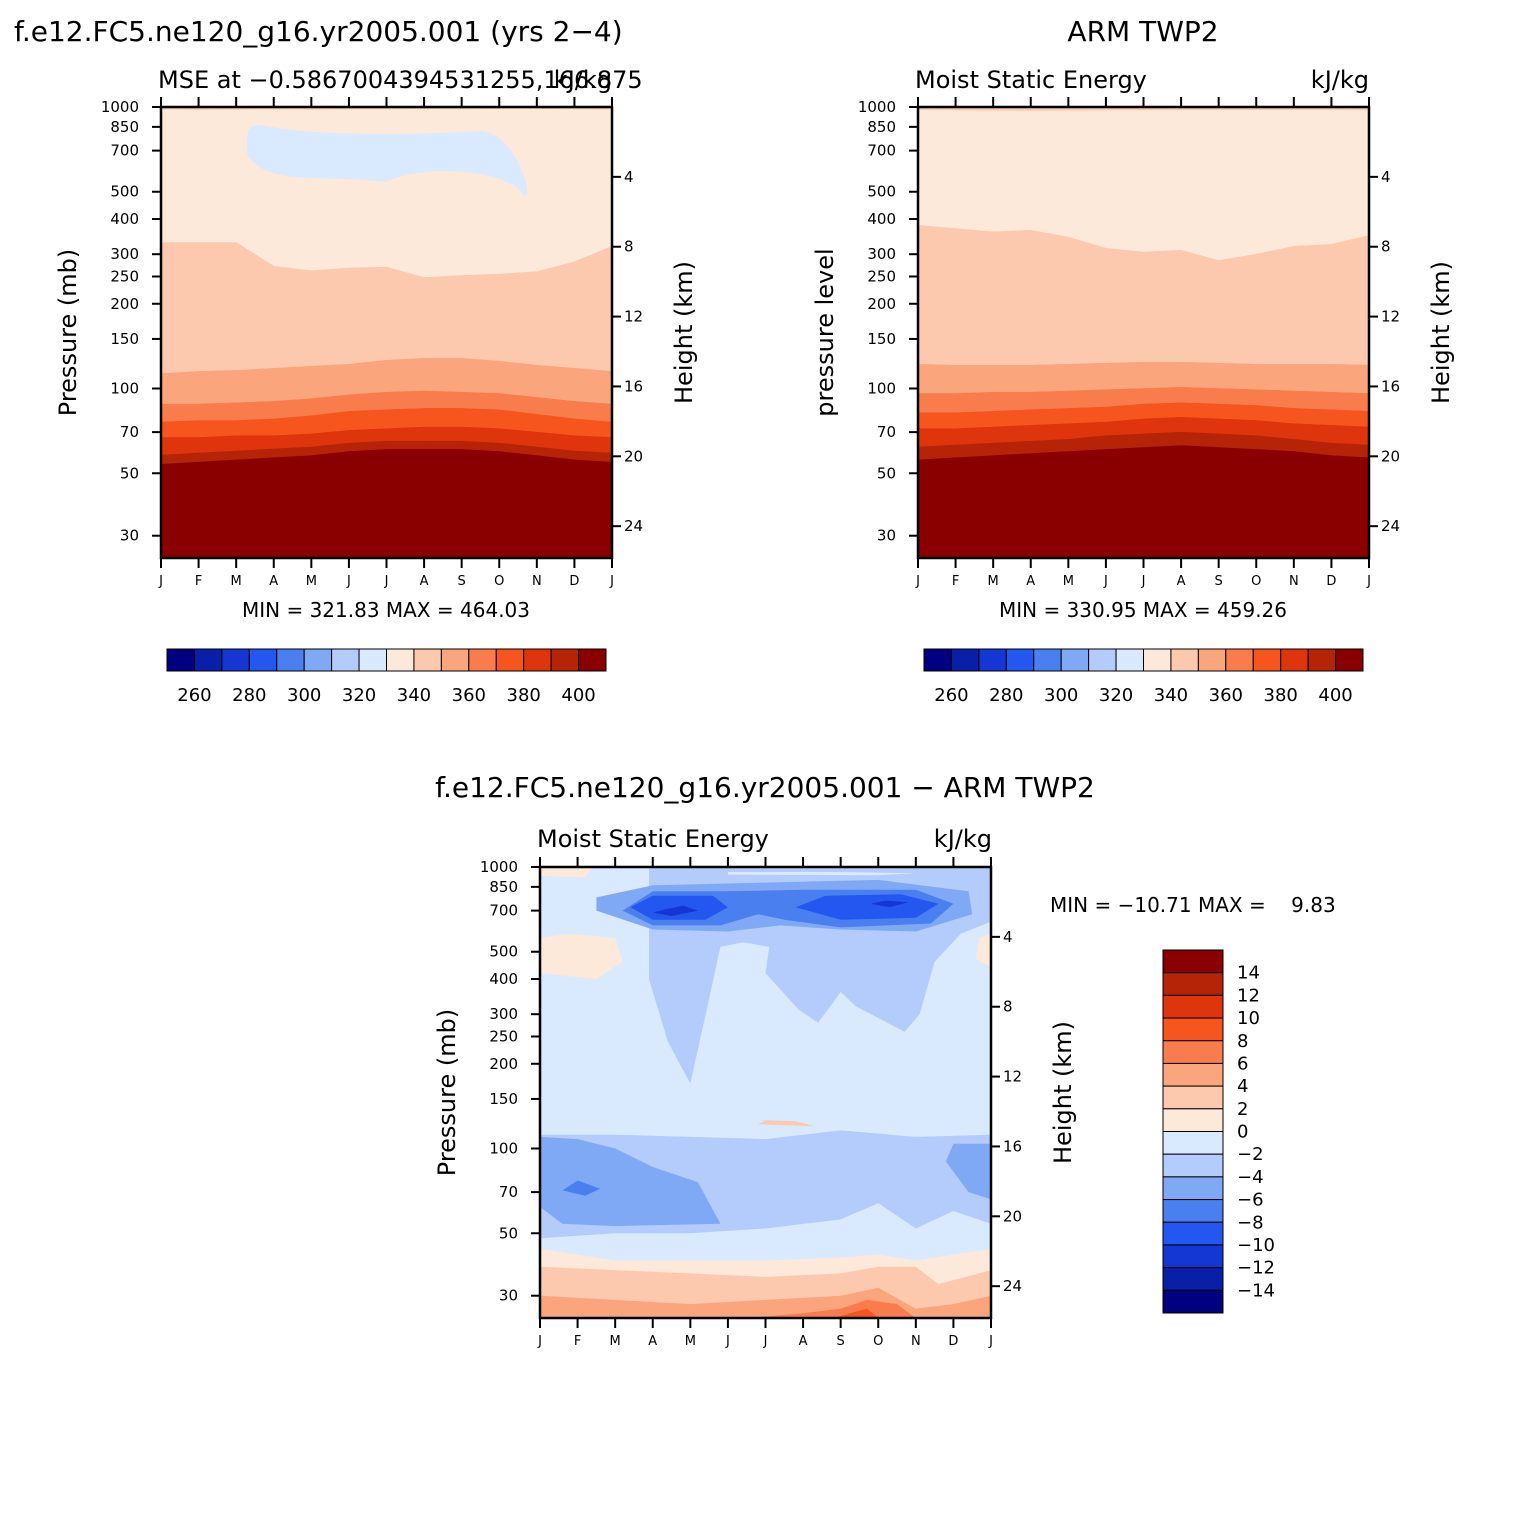 The height and width of the screenshot is (1530, 1530). I want to click on colorbar-label: −6, so click(1250, 1200).